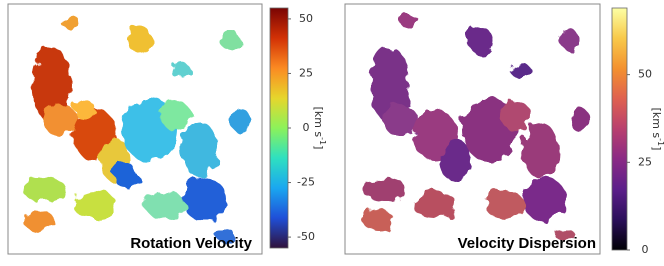 Image resolution: width=664 pixels, height=266 pixels. Describe the element at coordinates (527, 243) in the screenshot. I see `panel-title: Velocity Dispersion` at that location.